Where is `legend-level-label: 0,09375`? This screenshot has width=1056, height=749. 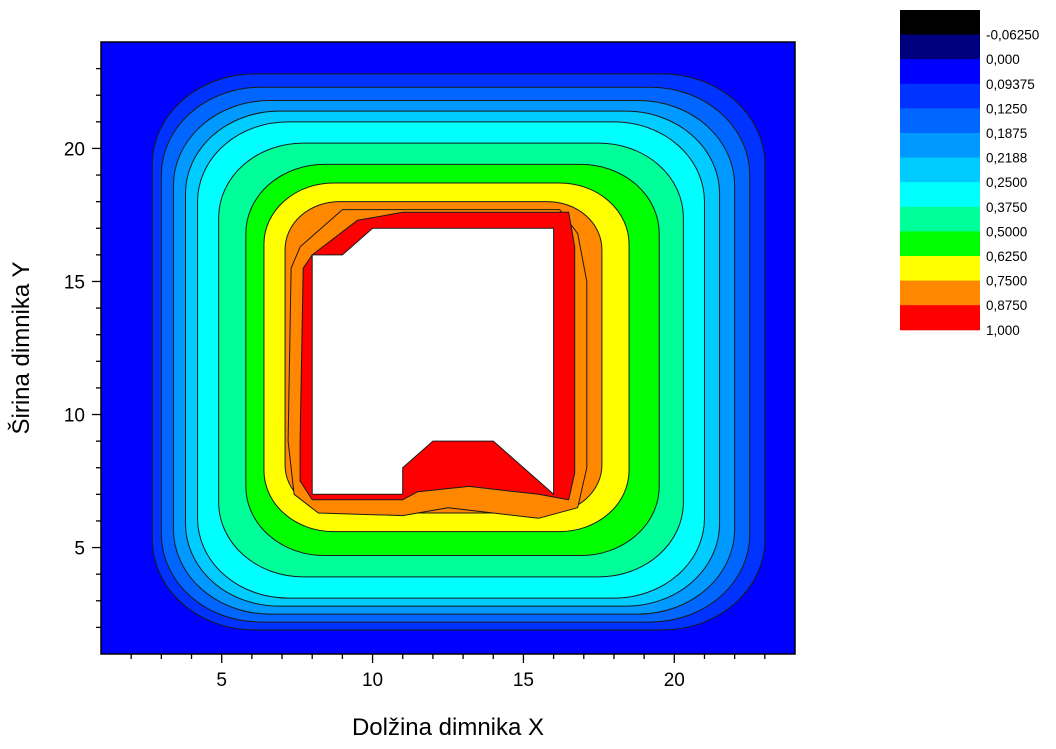 legend-level-label: 0,09375 is located at coordinates (1010, 84).